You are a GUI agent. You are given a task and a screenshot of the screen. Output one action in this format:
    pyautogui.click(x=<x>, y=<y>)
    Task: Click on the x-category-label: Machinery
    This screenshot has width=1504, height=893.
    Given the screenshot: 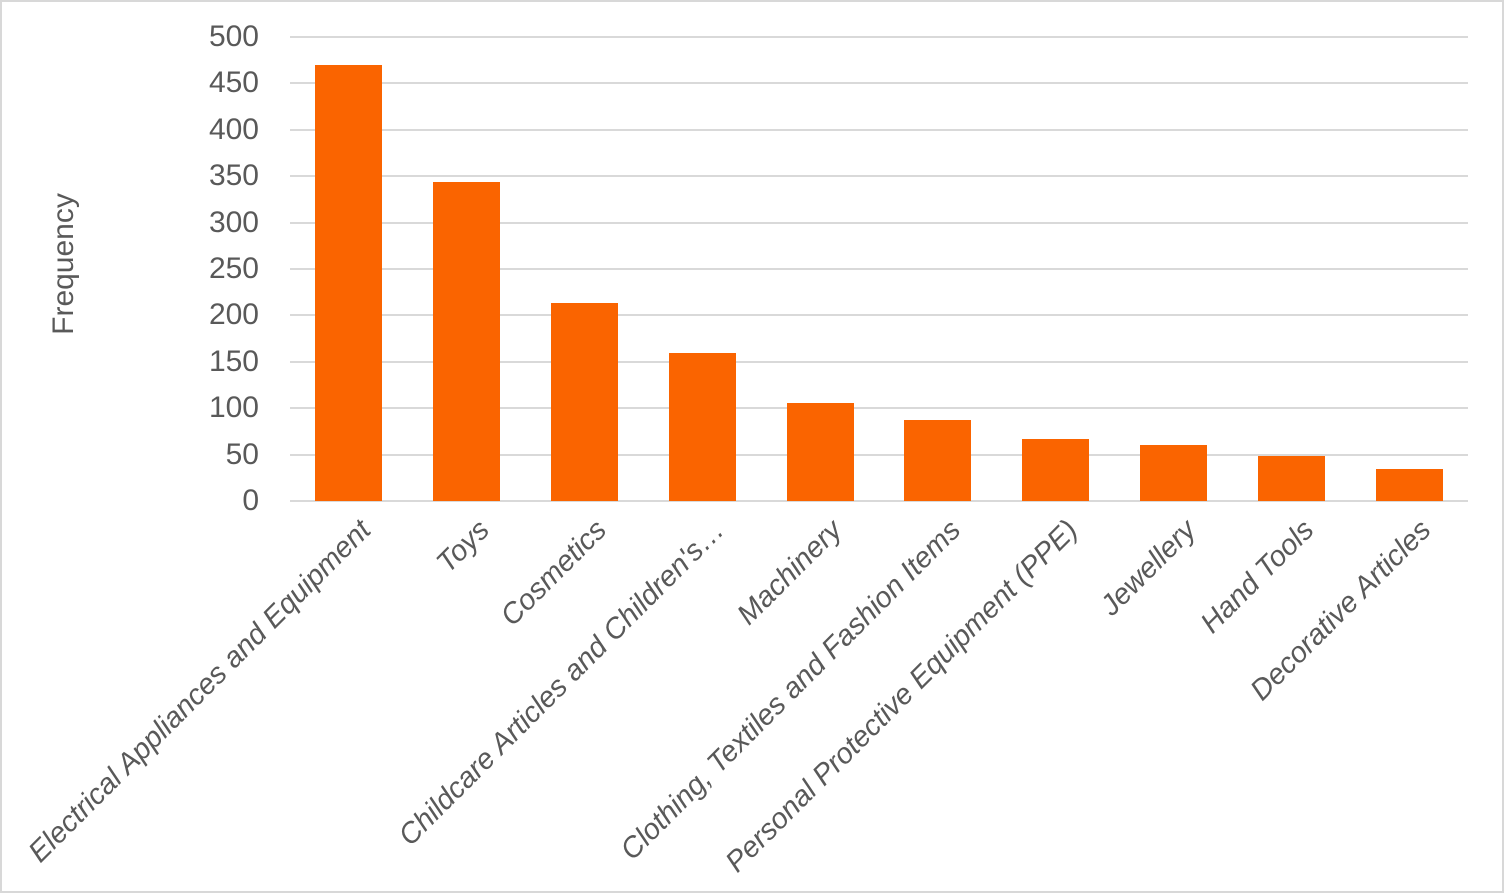 What is the action you would take?
    pyautogui.click(x=790, y=573)
    